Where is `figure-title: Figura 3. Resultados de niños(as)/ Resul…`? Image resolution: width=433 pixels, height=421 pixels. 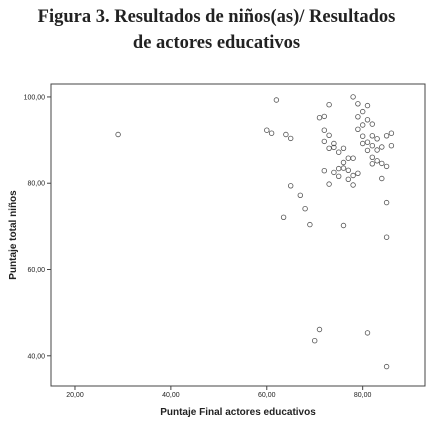
figure-title: Figura 3. Resultados de niños(as)/ Resul… is located at coordinates (216, 30).